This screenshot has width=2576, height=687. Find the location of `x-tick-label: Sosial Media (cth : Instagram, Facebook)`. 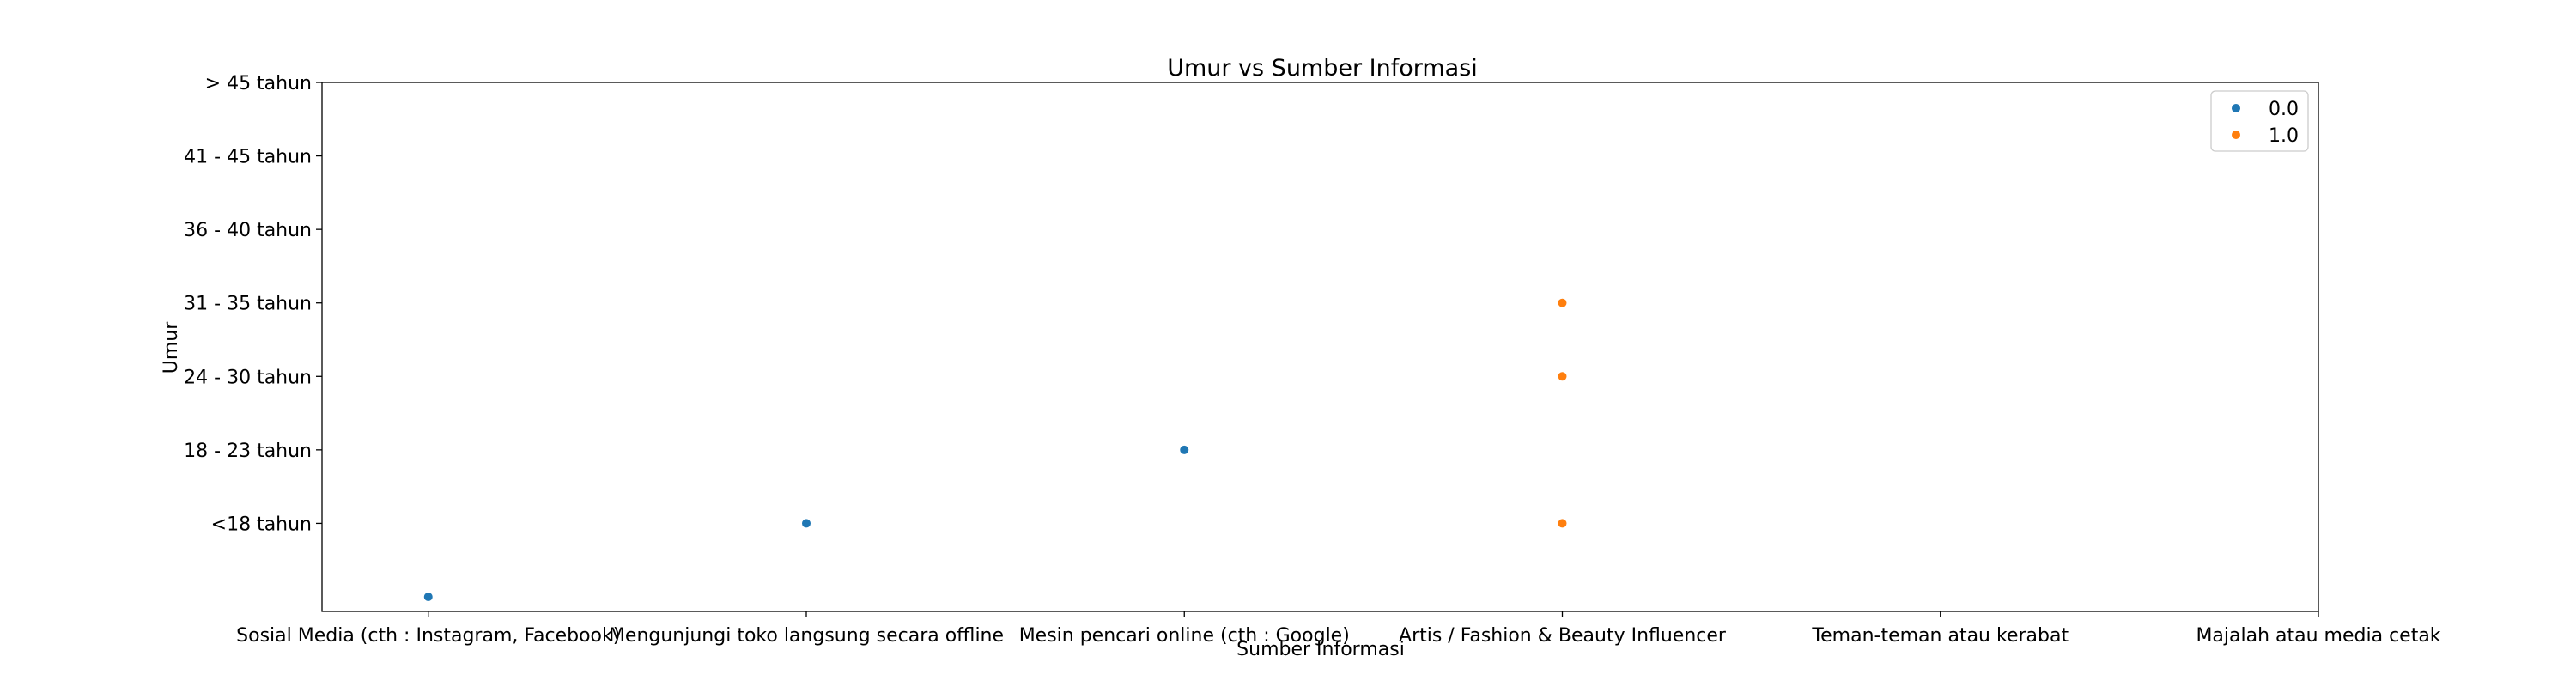

x-tick-label: Sosial Media (cth : Instagram, Facebook) is located at coordinates (428, 636).